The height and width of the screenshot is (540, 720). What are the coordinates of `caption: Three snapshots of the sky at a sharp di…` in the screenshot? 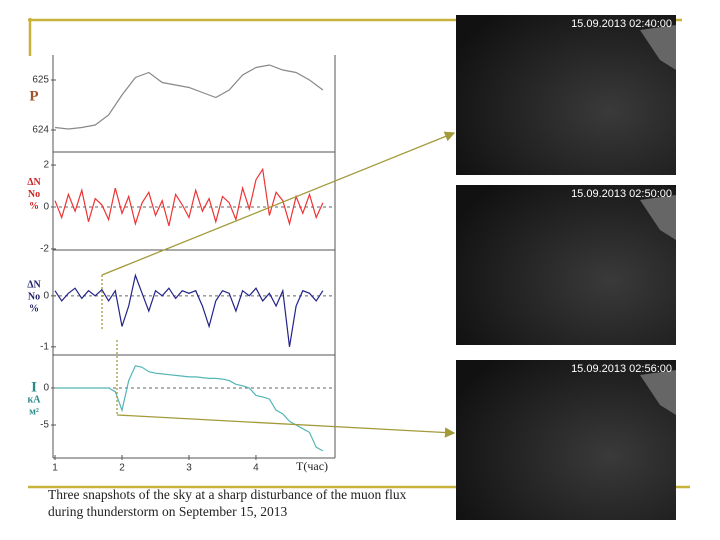 It's located at (227, 503).